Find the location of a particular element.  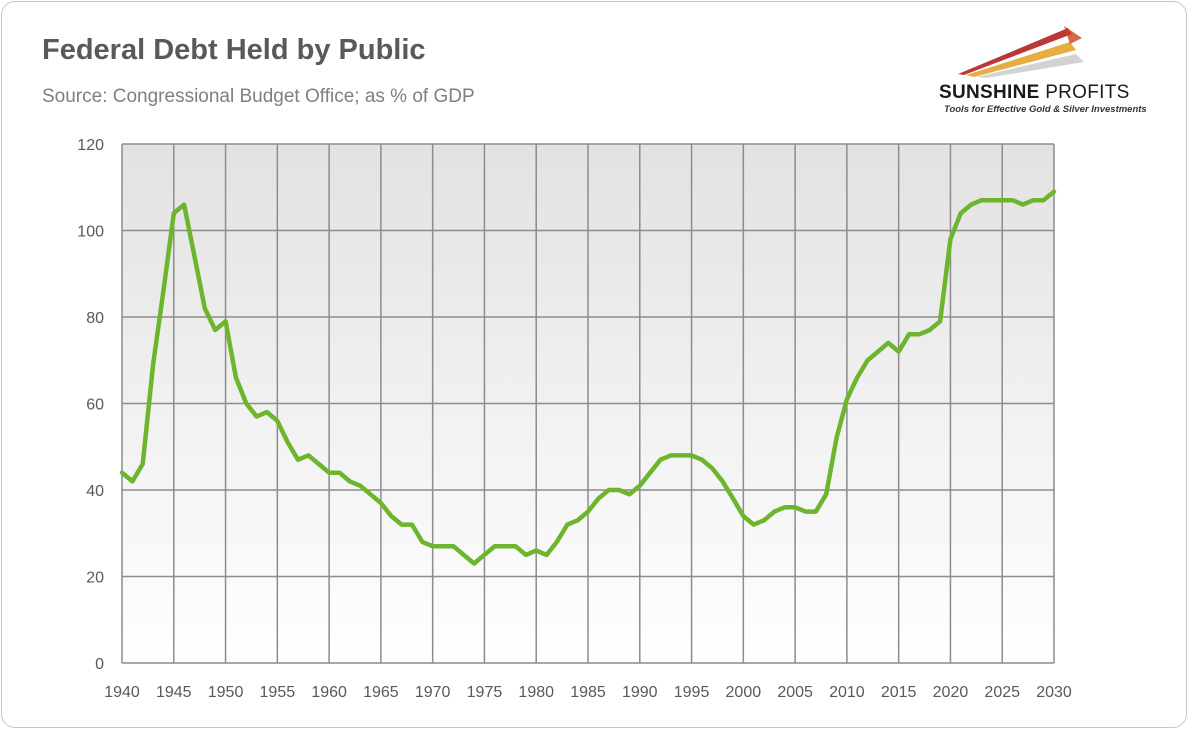

y-tick-label: 20 is located at coordinates (95, 578).